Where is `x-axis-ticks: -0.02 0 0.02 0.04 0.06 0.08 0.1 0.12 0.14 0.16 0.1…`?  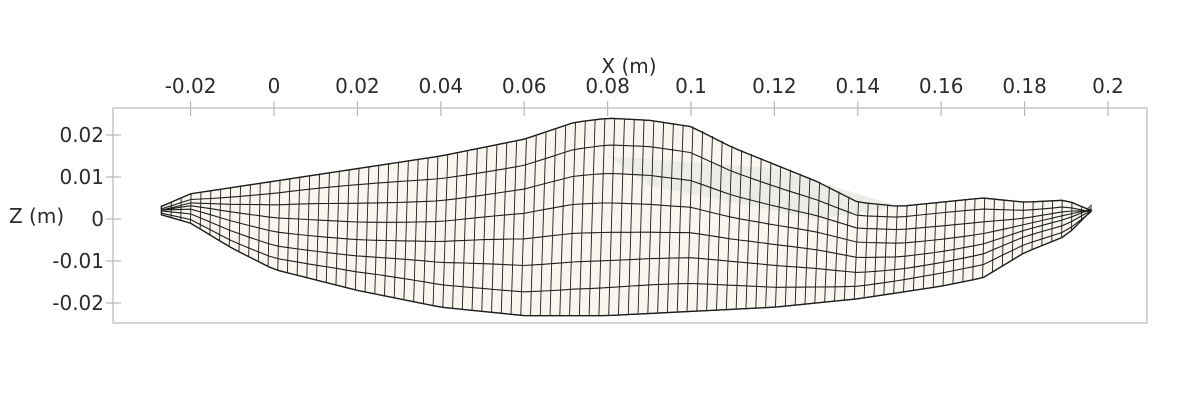 x-axis-ticks: -0.02 0 0.02 0.04 0.06 0.08 0.1 0.12 0.14 0.16 0.1… is located at coordinates (644, 95).